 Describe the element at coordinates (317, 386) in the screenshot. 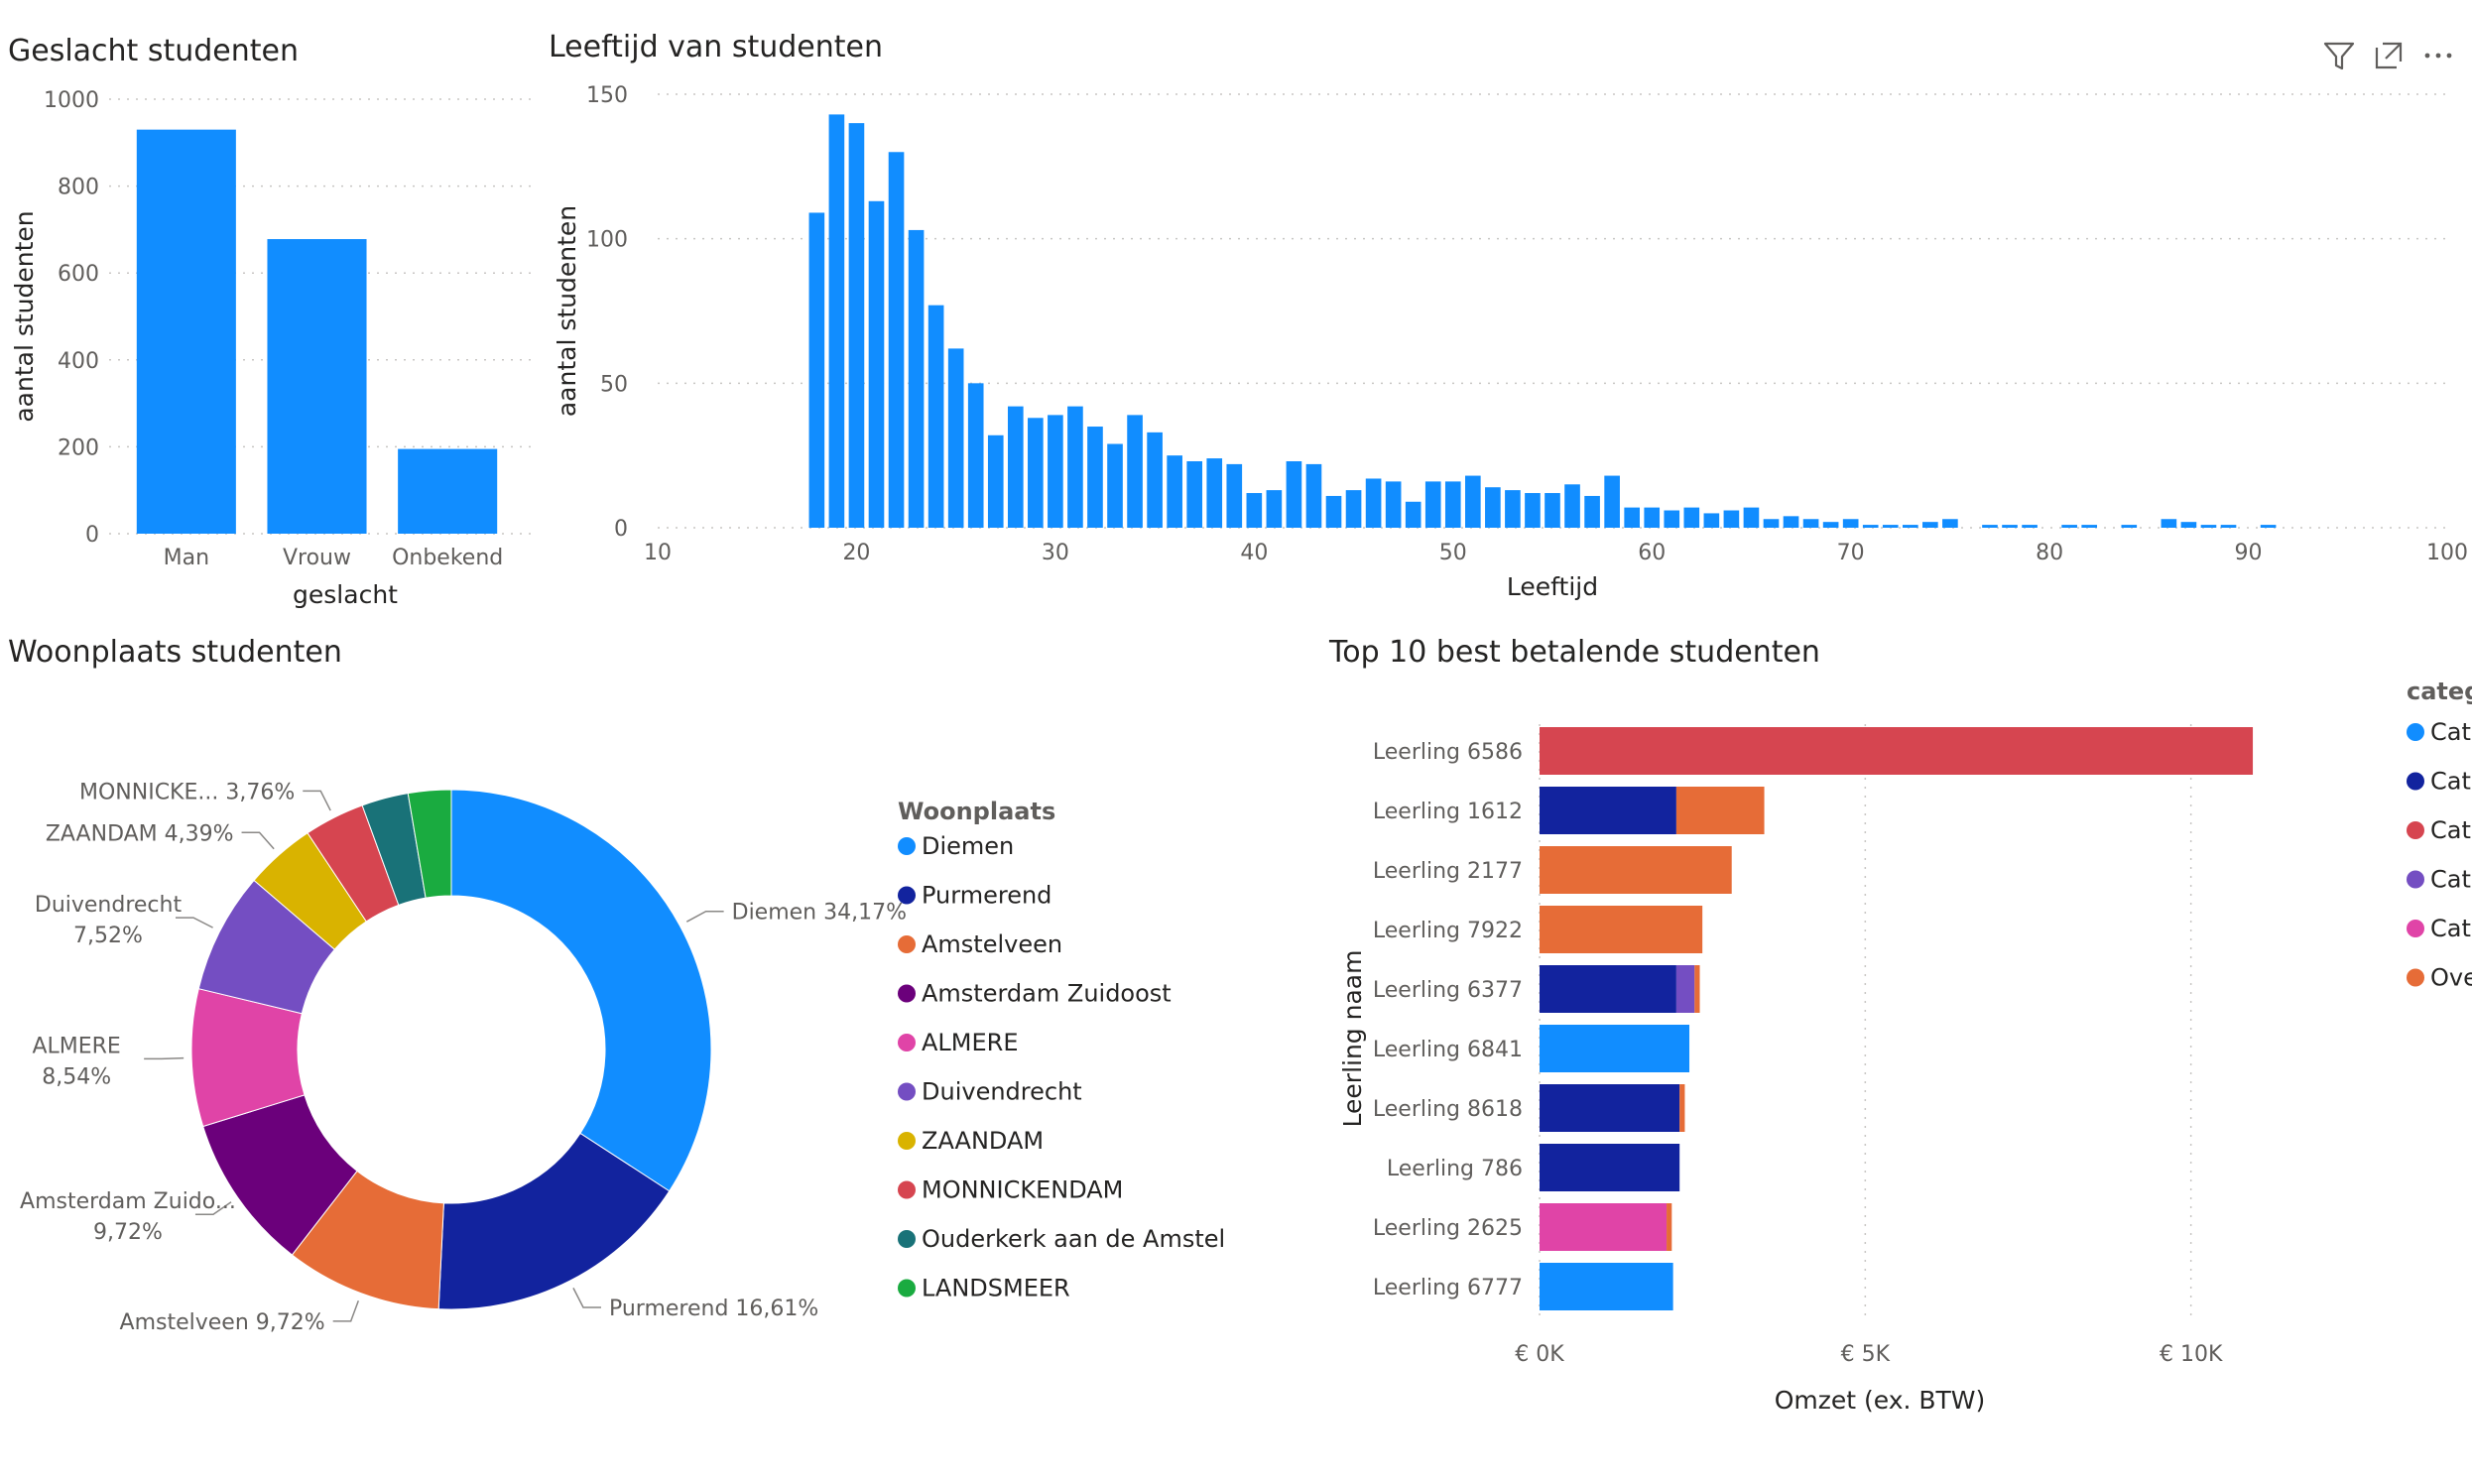

I see `bar-vrouw` at that location.